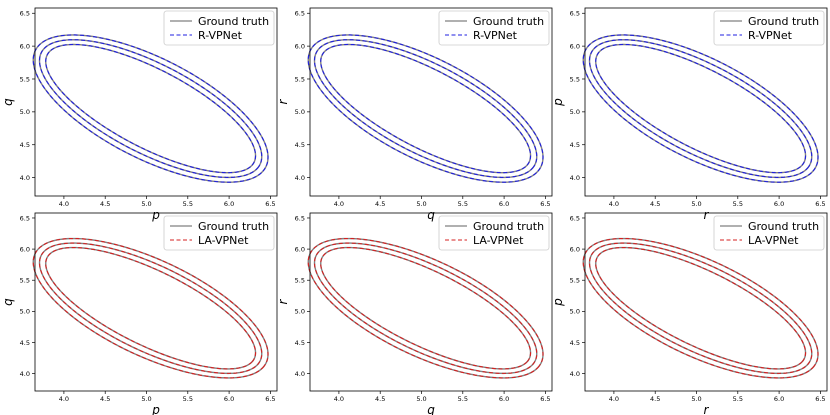  I want to click on x-axis-label: r, so click(707, 215).